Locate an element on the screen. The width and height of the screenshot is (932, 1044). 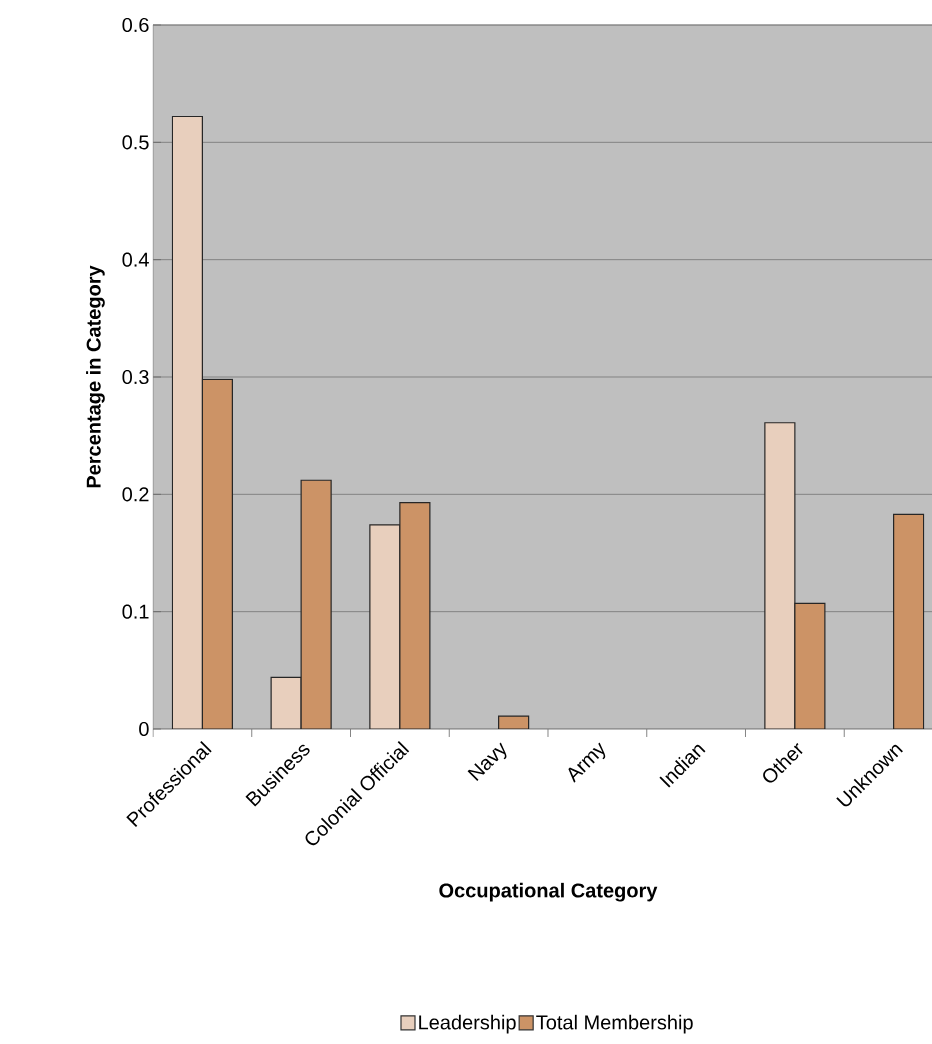
legend-label: Total Membership is located at coordinates (614, 1024).